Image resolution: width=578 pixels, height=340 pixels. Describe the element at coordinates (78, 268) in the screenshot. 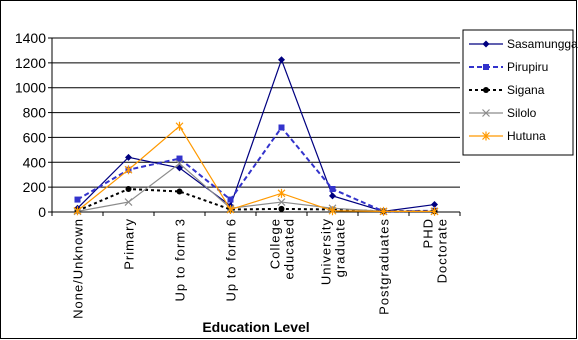

I see `x-tick-label-none-unknown: None/Unknown` at that location.